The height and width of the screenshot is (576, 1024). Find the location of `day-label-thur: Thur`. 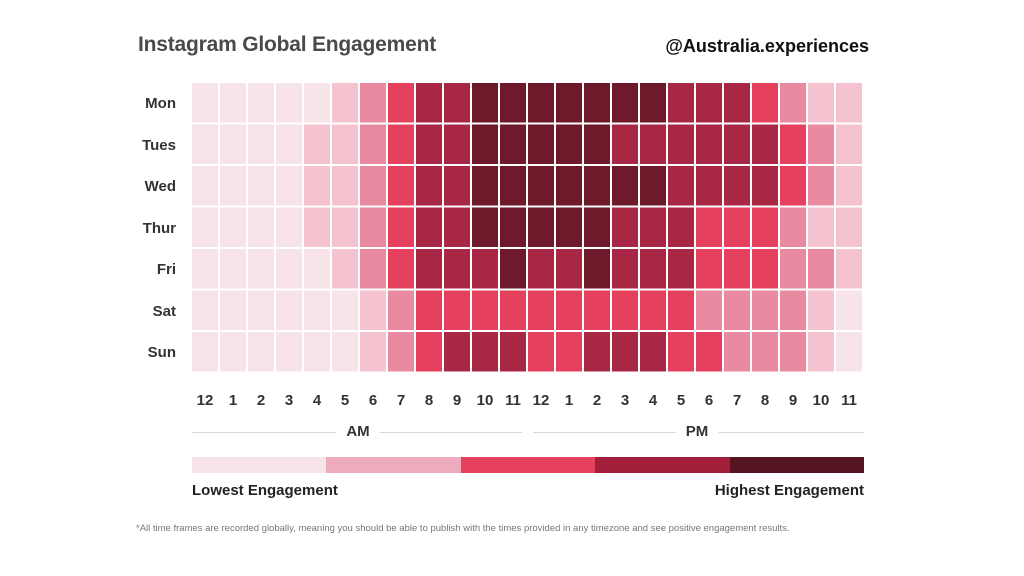

day-label-thur: Thur is located at coordinates (159, 228).